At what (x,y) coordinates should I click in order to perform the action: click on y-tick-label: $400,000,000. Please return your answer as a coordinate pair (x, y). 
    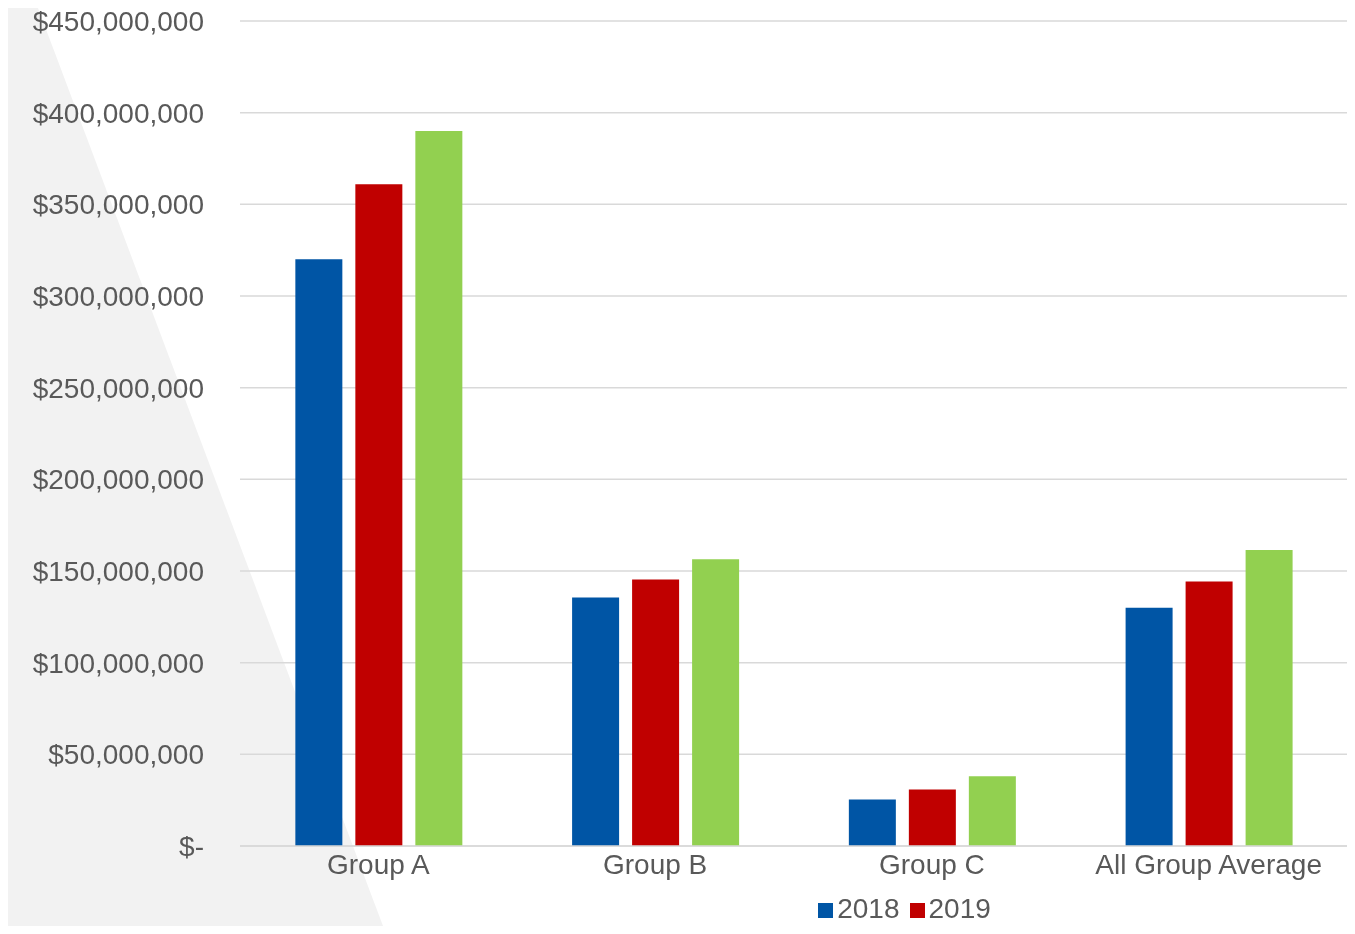
    Looking at the image, I should click on (118, 113).